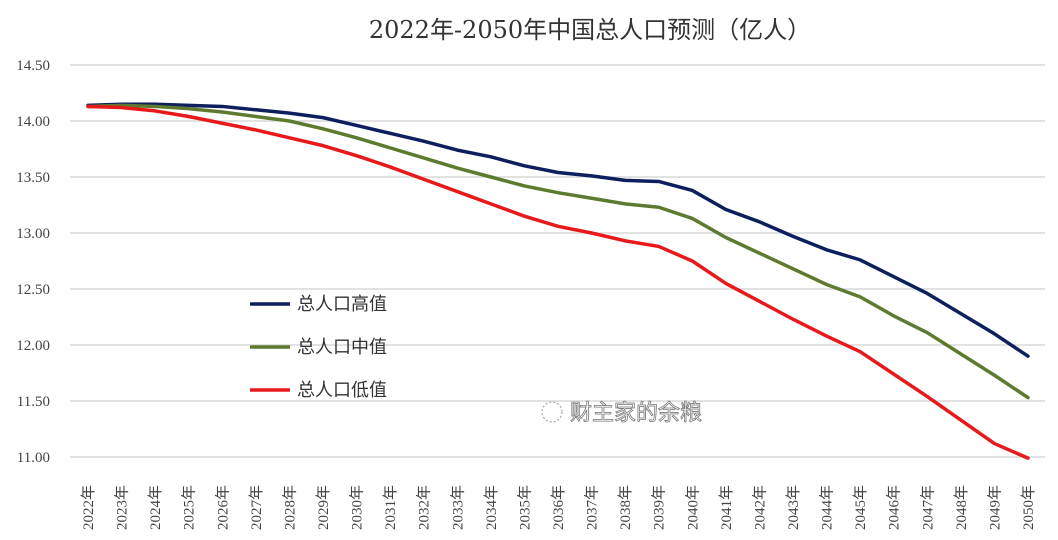 This screenshot has width=1058, height=540. What do you see at coordinates (33, 178) in the screenshot?
I see `y-tick-label: 13.50` at bounding box center [33, 178].